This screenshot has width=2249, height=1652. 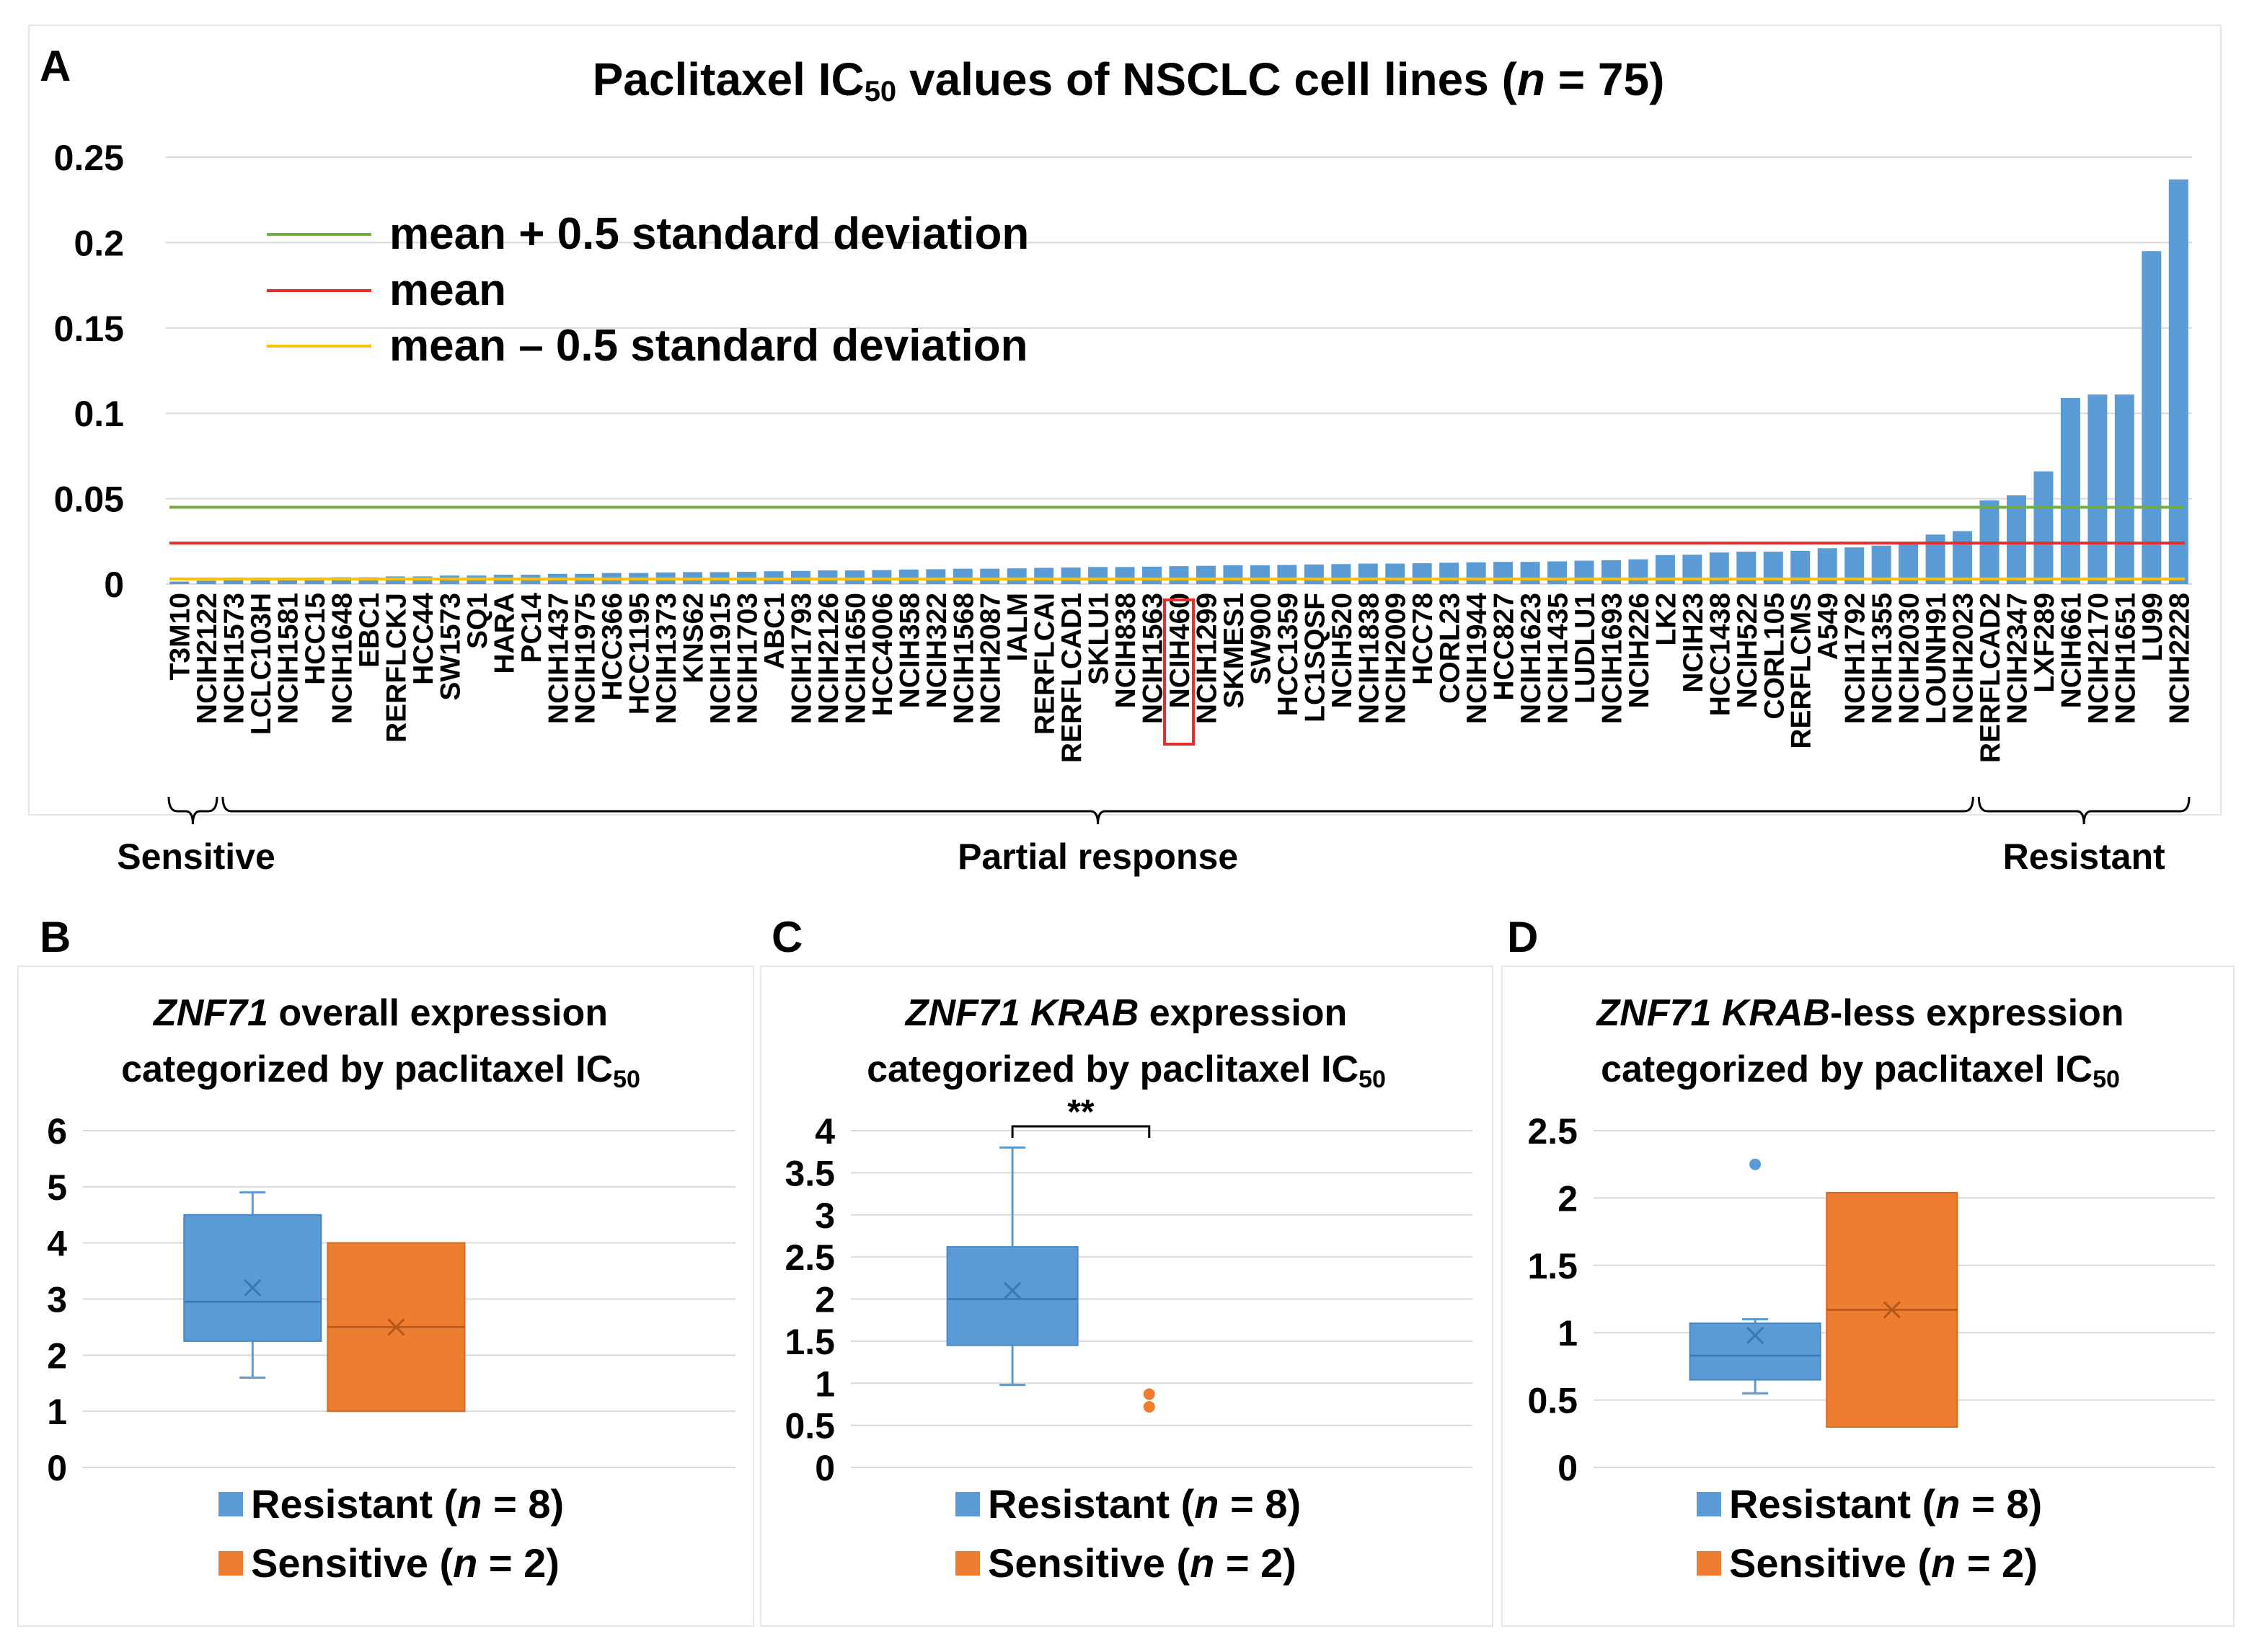 I want to click on bar-ncih322, so click(x=936, y=576).